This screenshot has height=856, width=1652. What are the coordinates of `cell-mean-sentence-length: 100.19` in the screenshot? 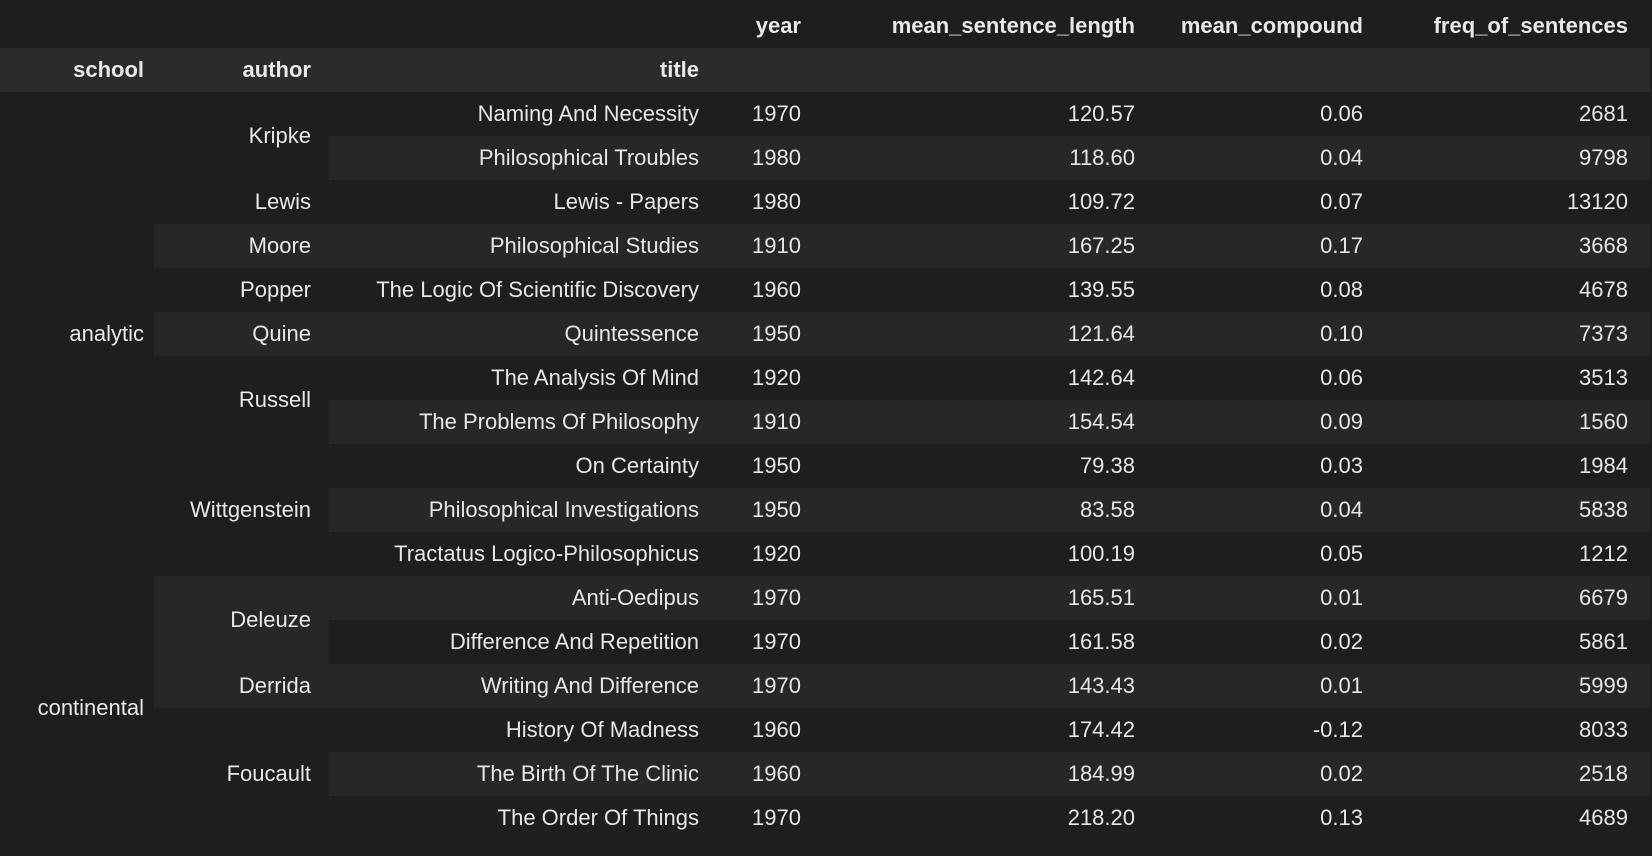 It's located at (984, 554).